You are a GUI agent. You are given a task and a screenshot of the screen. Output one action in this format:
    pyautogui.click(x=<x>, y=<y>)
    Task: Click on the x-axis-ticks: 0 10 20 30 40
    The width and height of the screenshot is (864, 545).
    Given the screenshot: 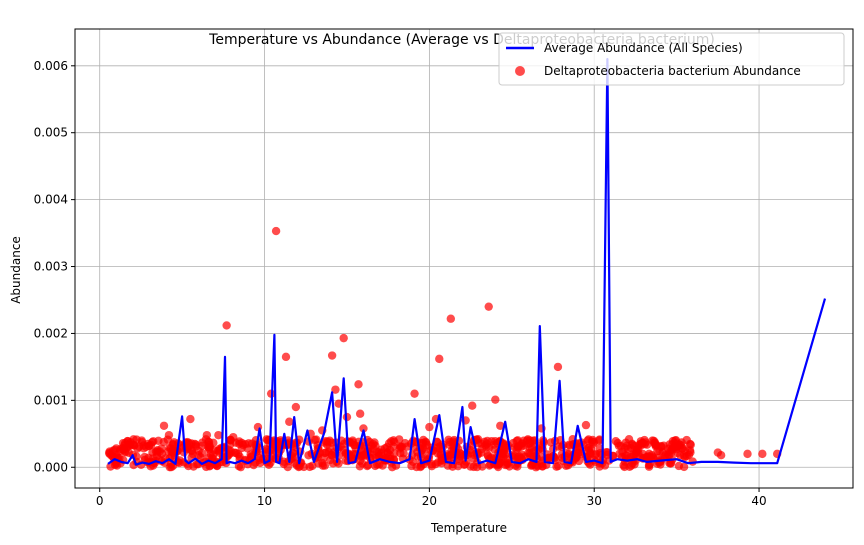 What is the action you would take?
    pyautogui.click(x=431, y=498)
    